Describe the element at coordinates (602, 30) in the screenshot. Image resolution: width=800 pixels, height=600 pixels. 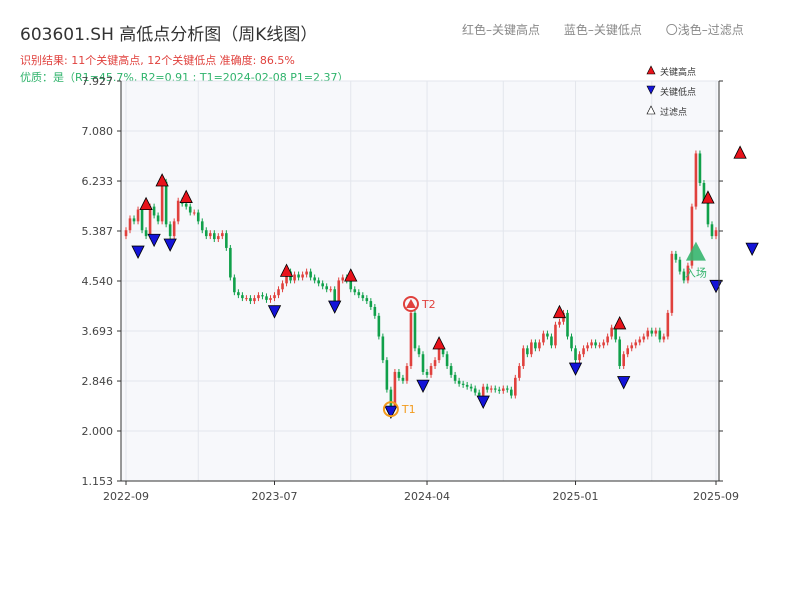
I see `legend-blue-text: 蓝色–关键低点` at that location.